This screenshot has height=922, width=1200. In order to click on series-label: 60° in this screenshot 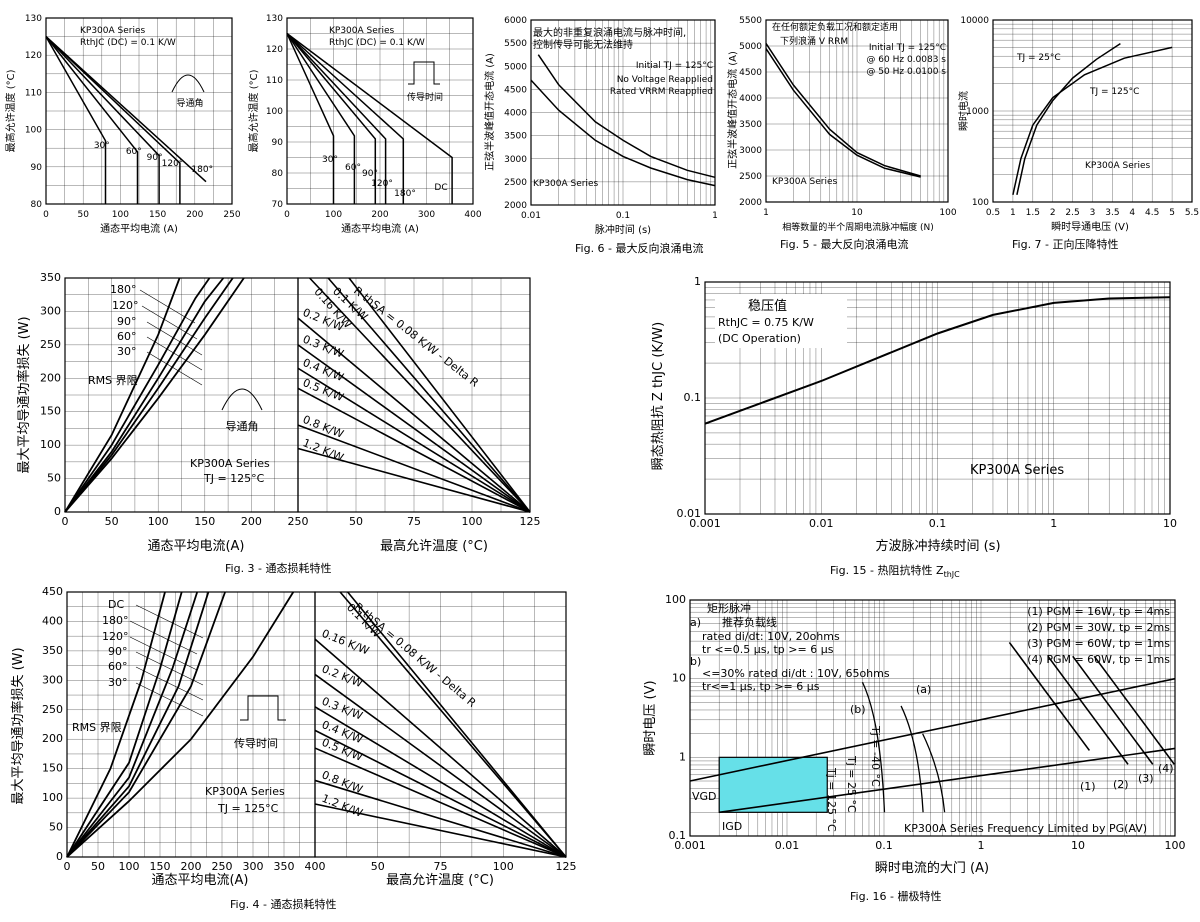, I will do `click(134, 152)`.